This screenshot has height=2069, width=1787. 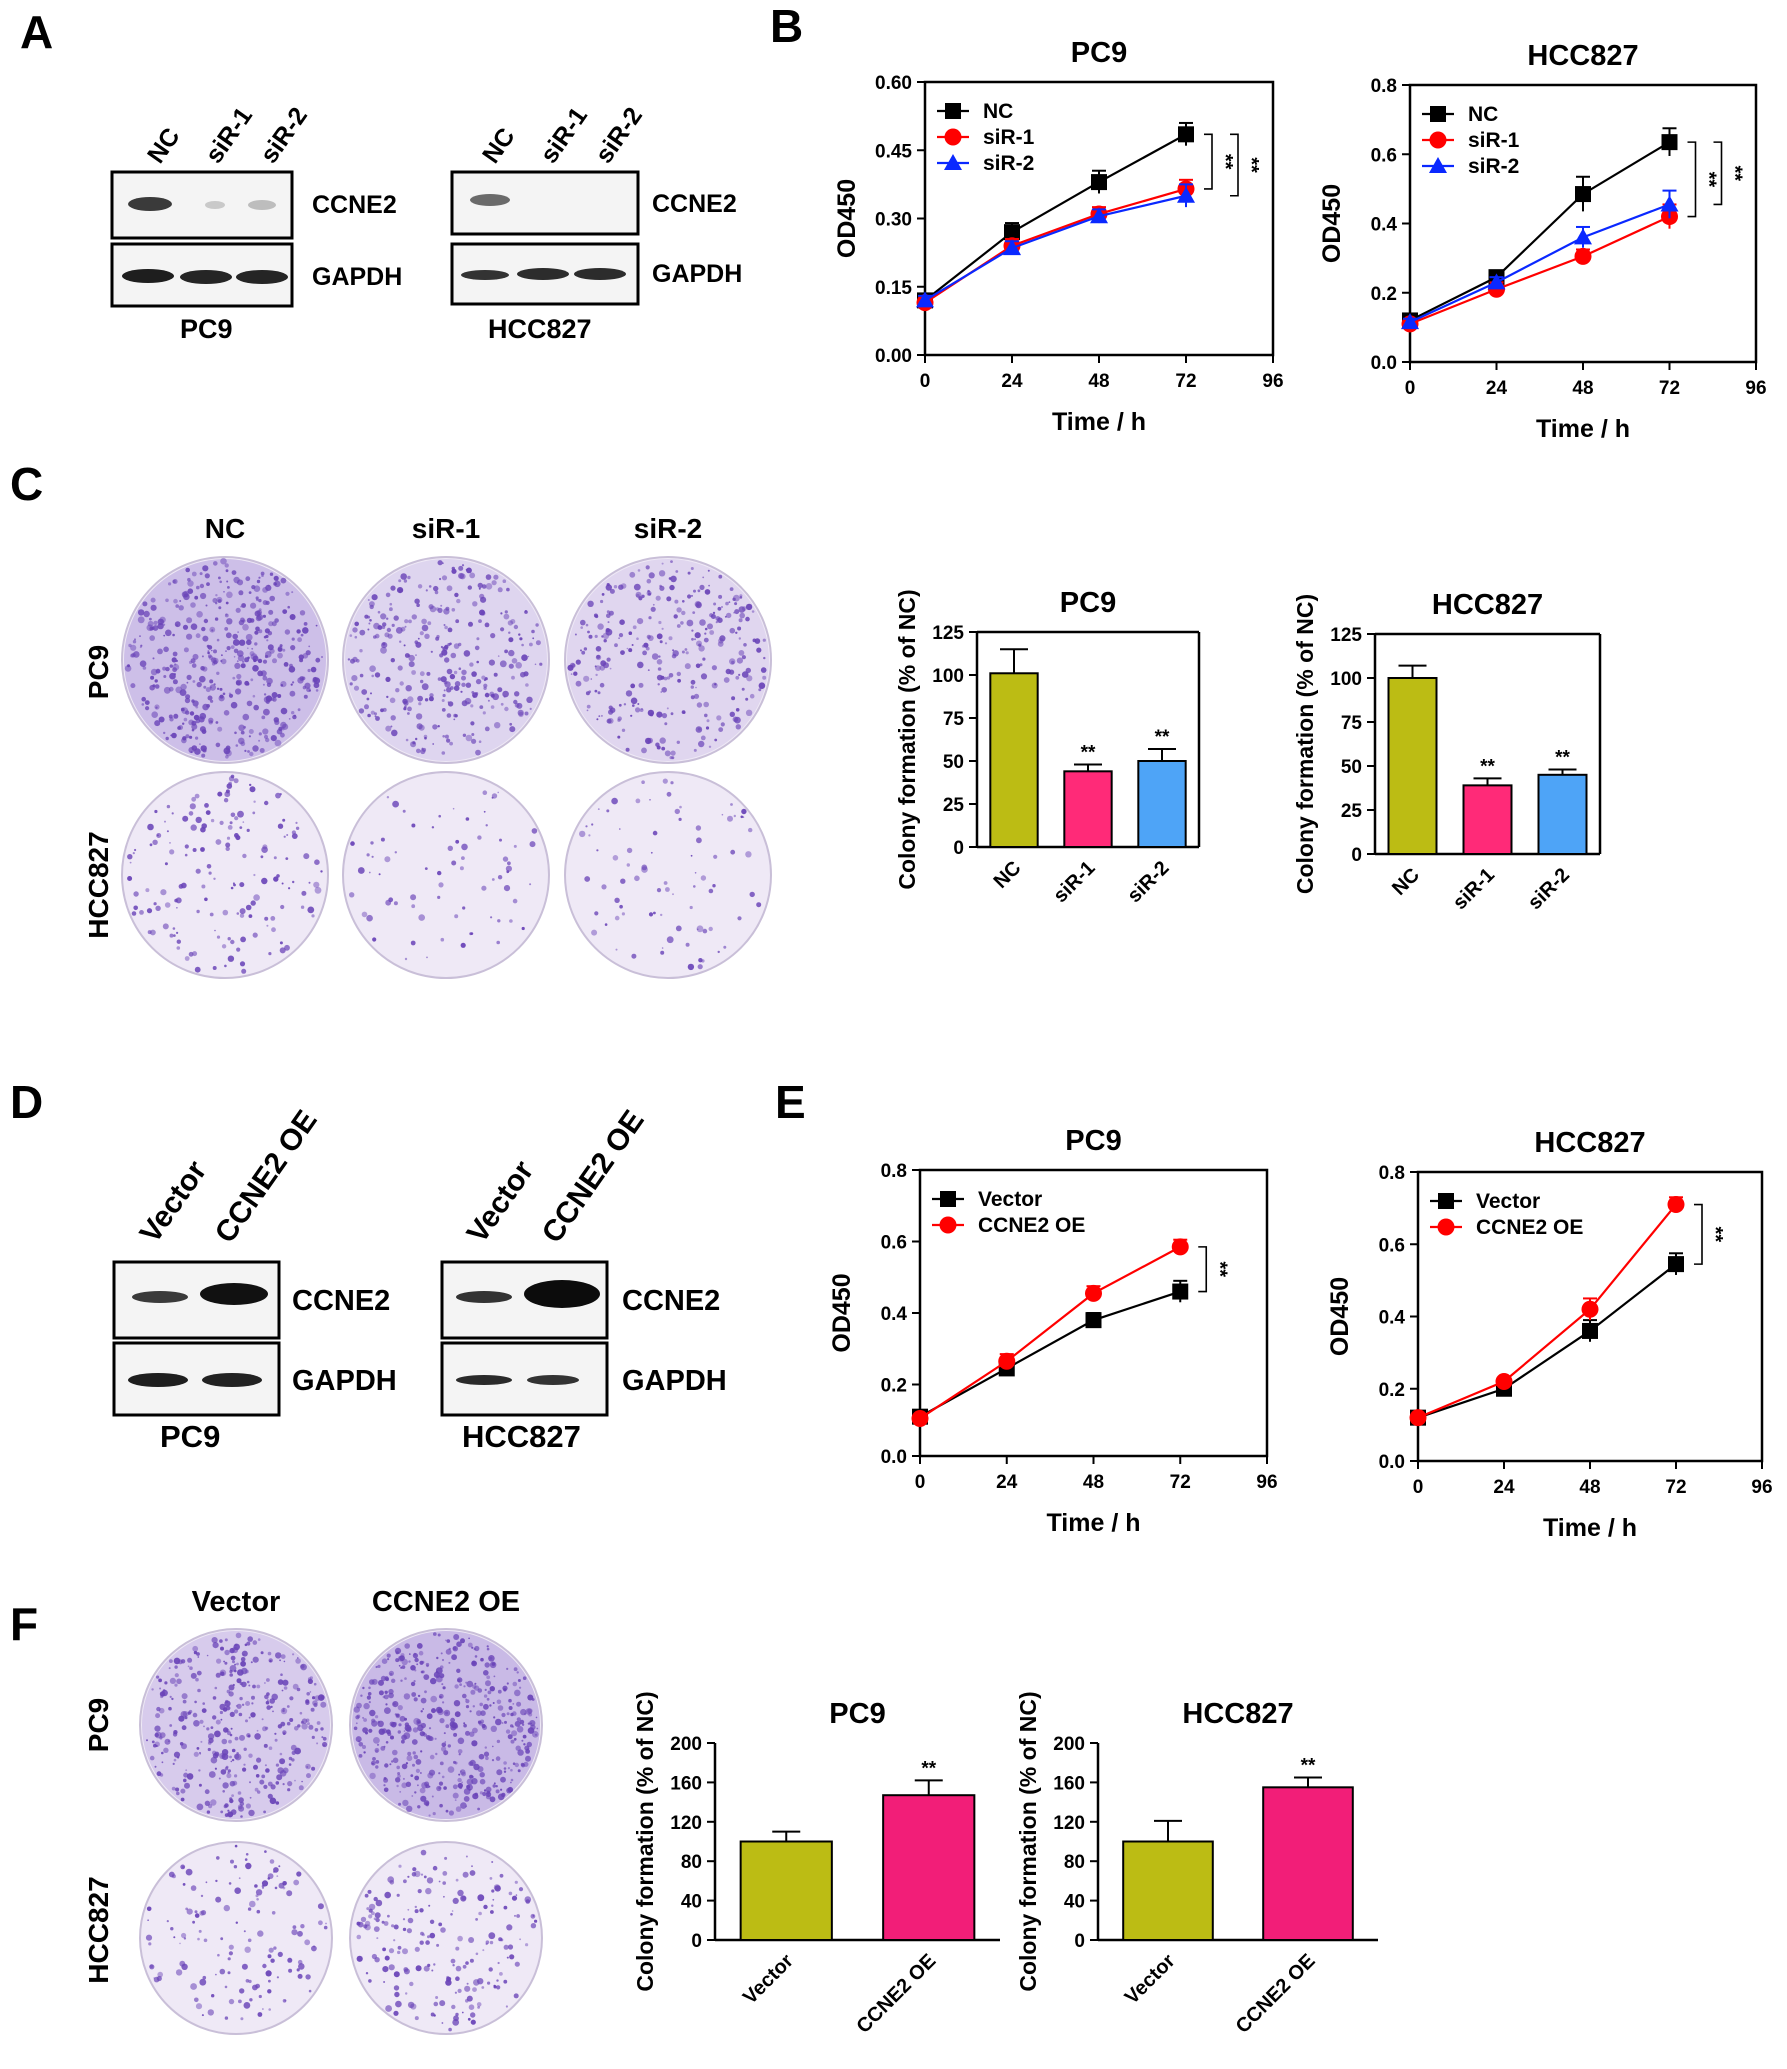 I want to click on y-tick-label: 0.8, so click(x=894, y=1171).